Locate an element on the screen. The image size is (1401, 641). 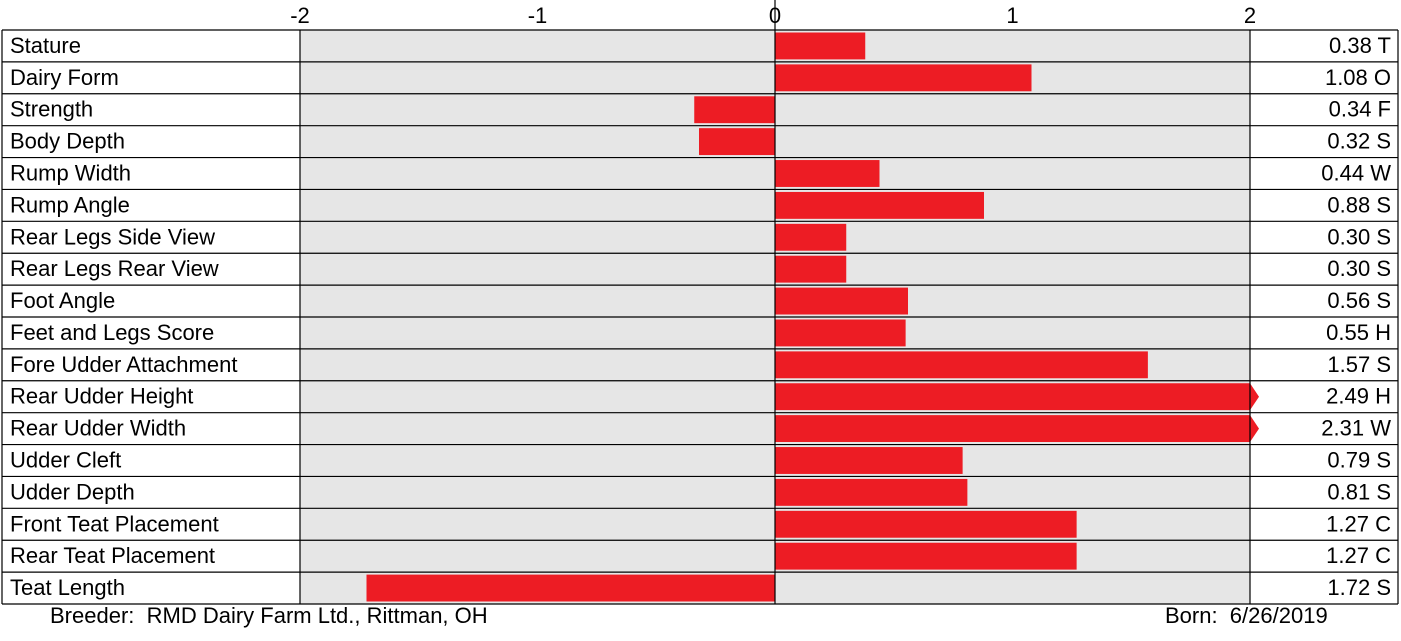
category-label: Rear Udder Width is located at coordinates (98, 428).